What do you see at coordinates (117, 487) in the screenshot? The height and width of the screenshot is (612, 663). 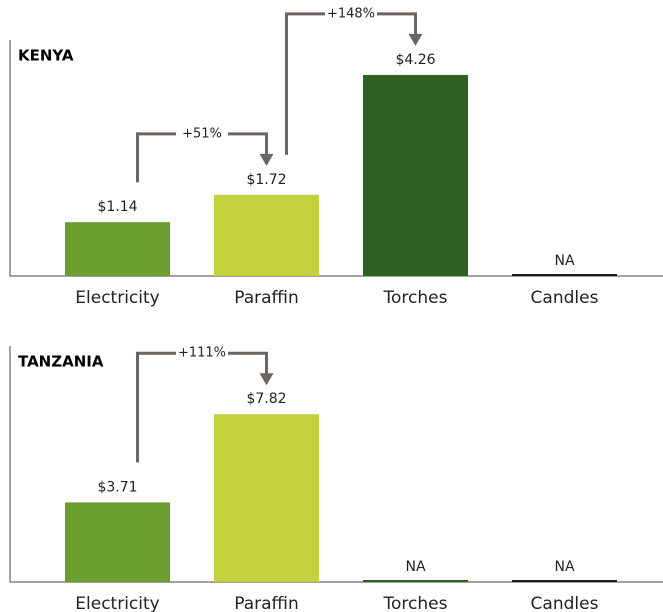 I see `value-label: $3.71` at bounding box center [117, 487].